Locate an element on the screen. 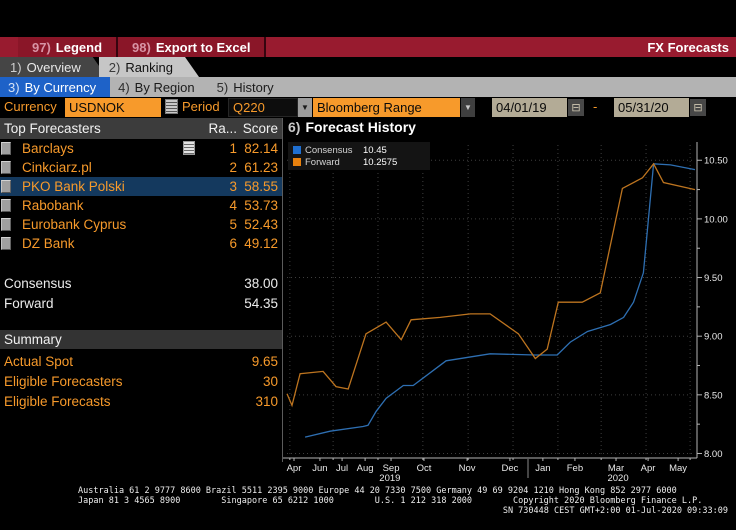  summary-label: Actual Spot is located at coordinates (39, 361).